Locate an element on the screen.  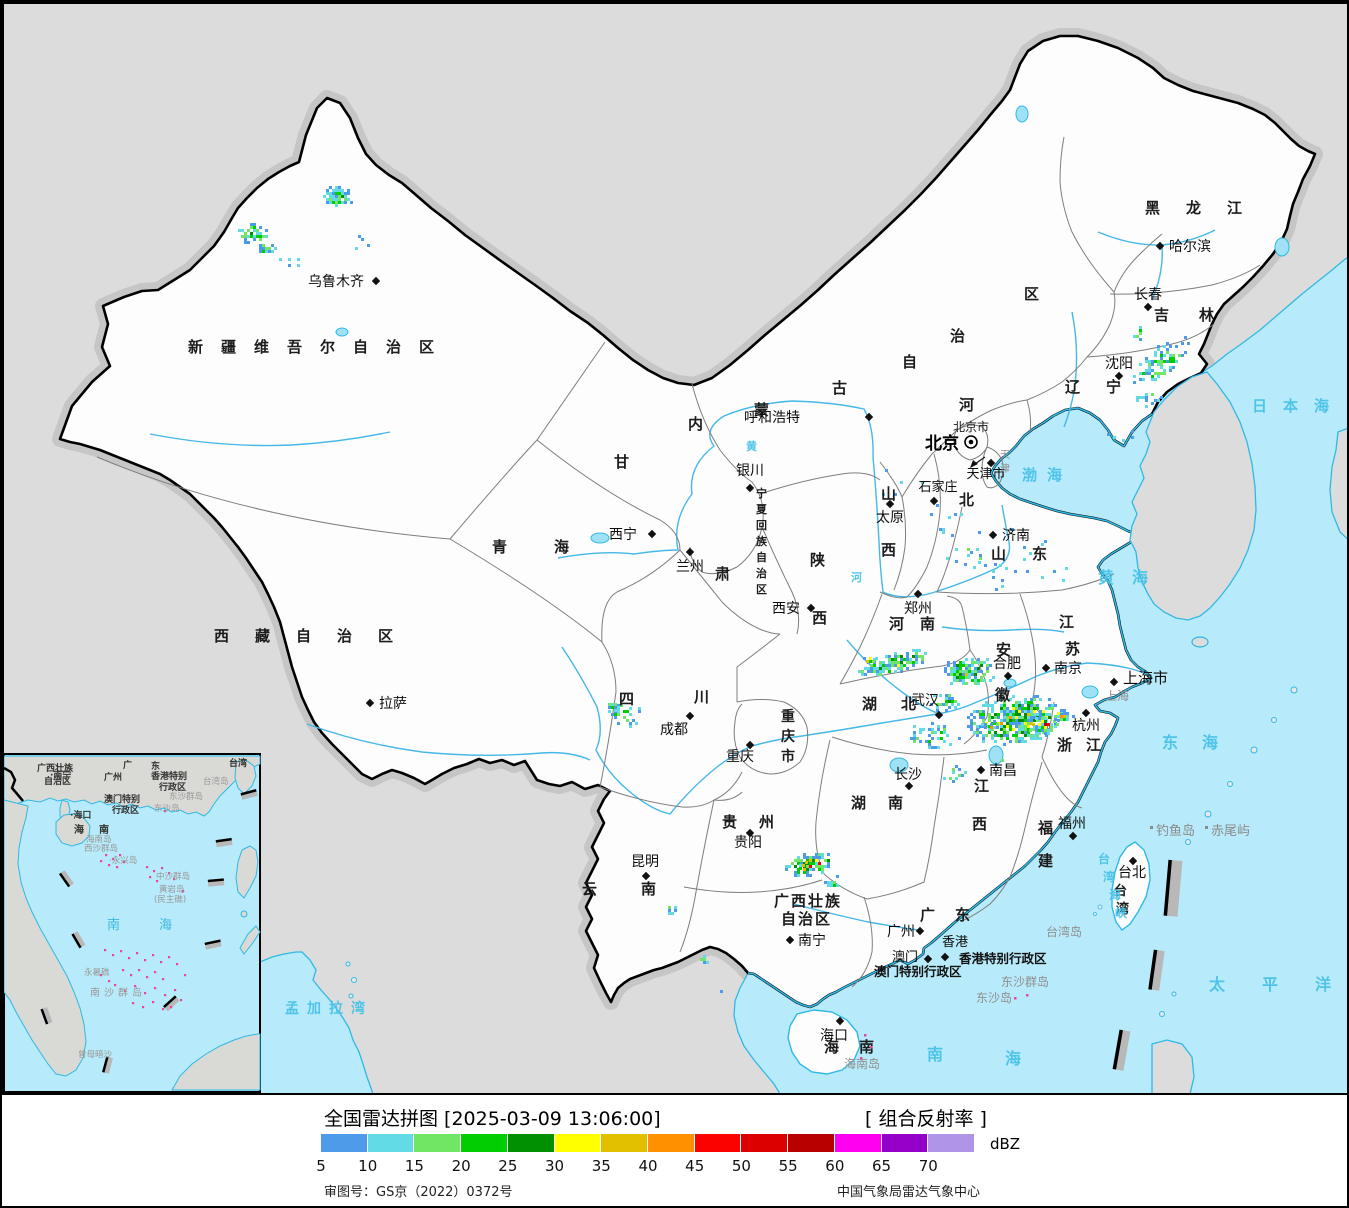
dbz-tick: 55 is located at coordinates (788, 1166).